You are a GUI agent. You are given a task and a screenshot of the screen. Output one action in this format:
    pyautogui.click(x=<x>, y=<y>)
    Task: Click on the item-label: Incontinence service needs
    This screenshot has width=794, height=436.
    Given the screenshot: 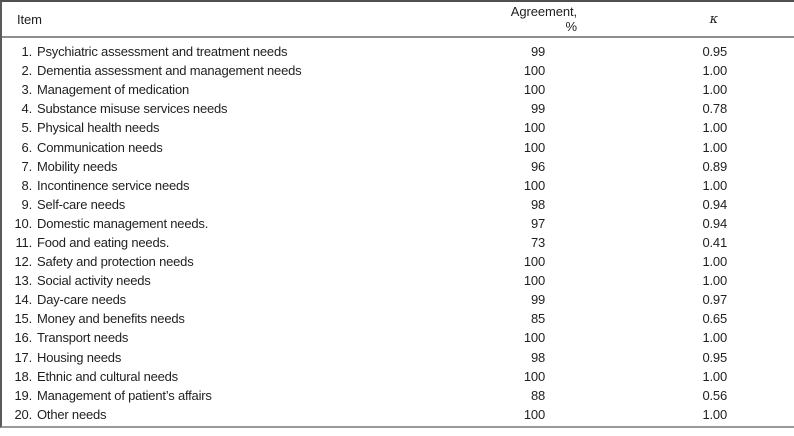 What is the action you would take?
    pyautogui.click(x=113, y=185)
    